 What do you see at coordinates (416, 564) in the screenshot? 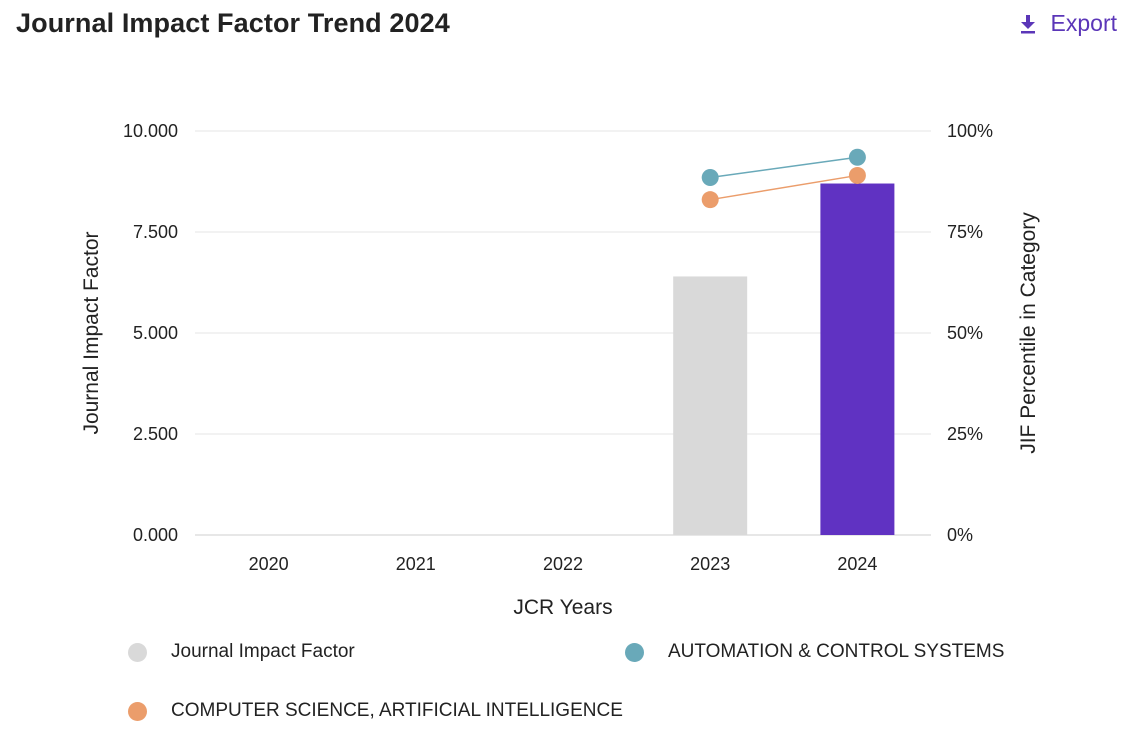
I see `x-tick-label: 2021` at bounding box center [416, 564].